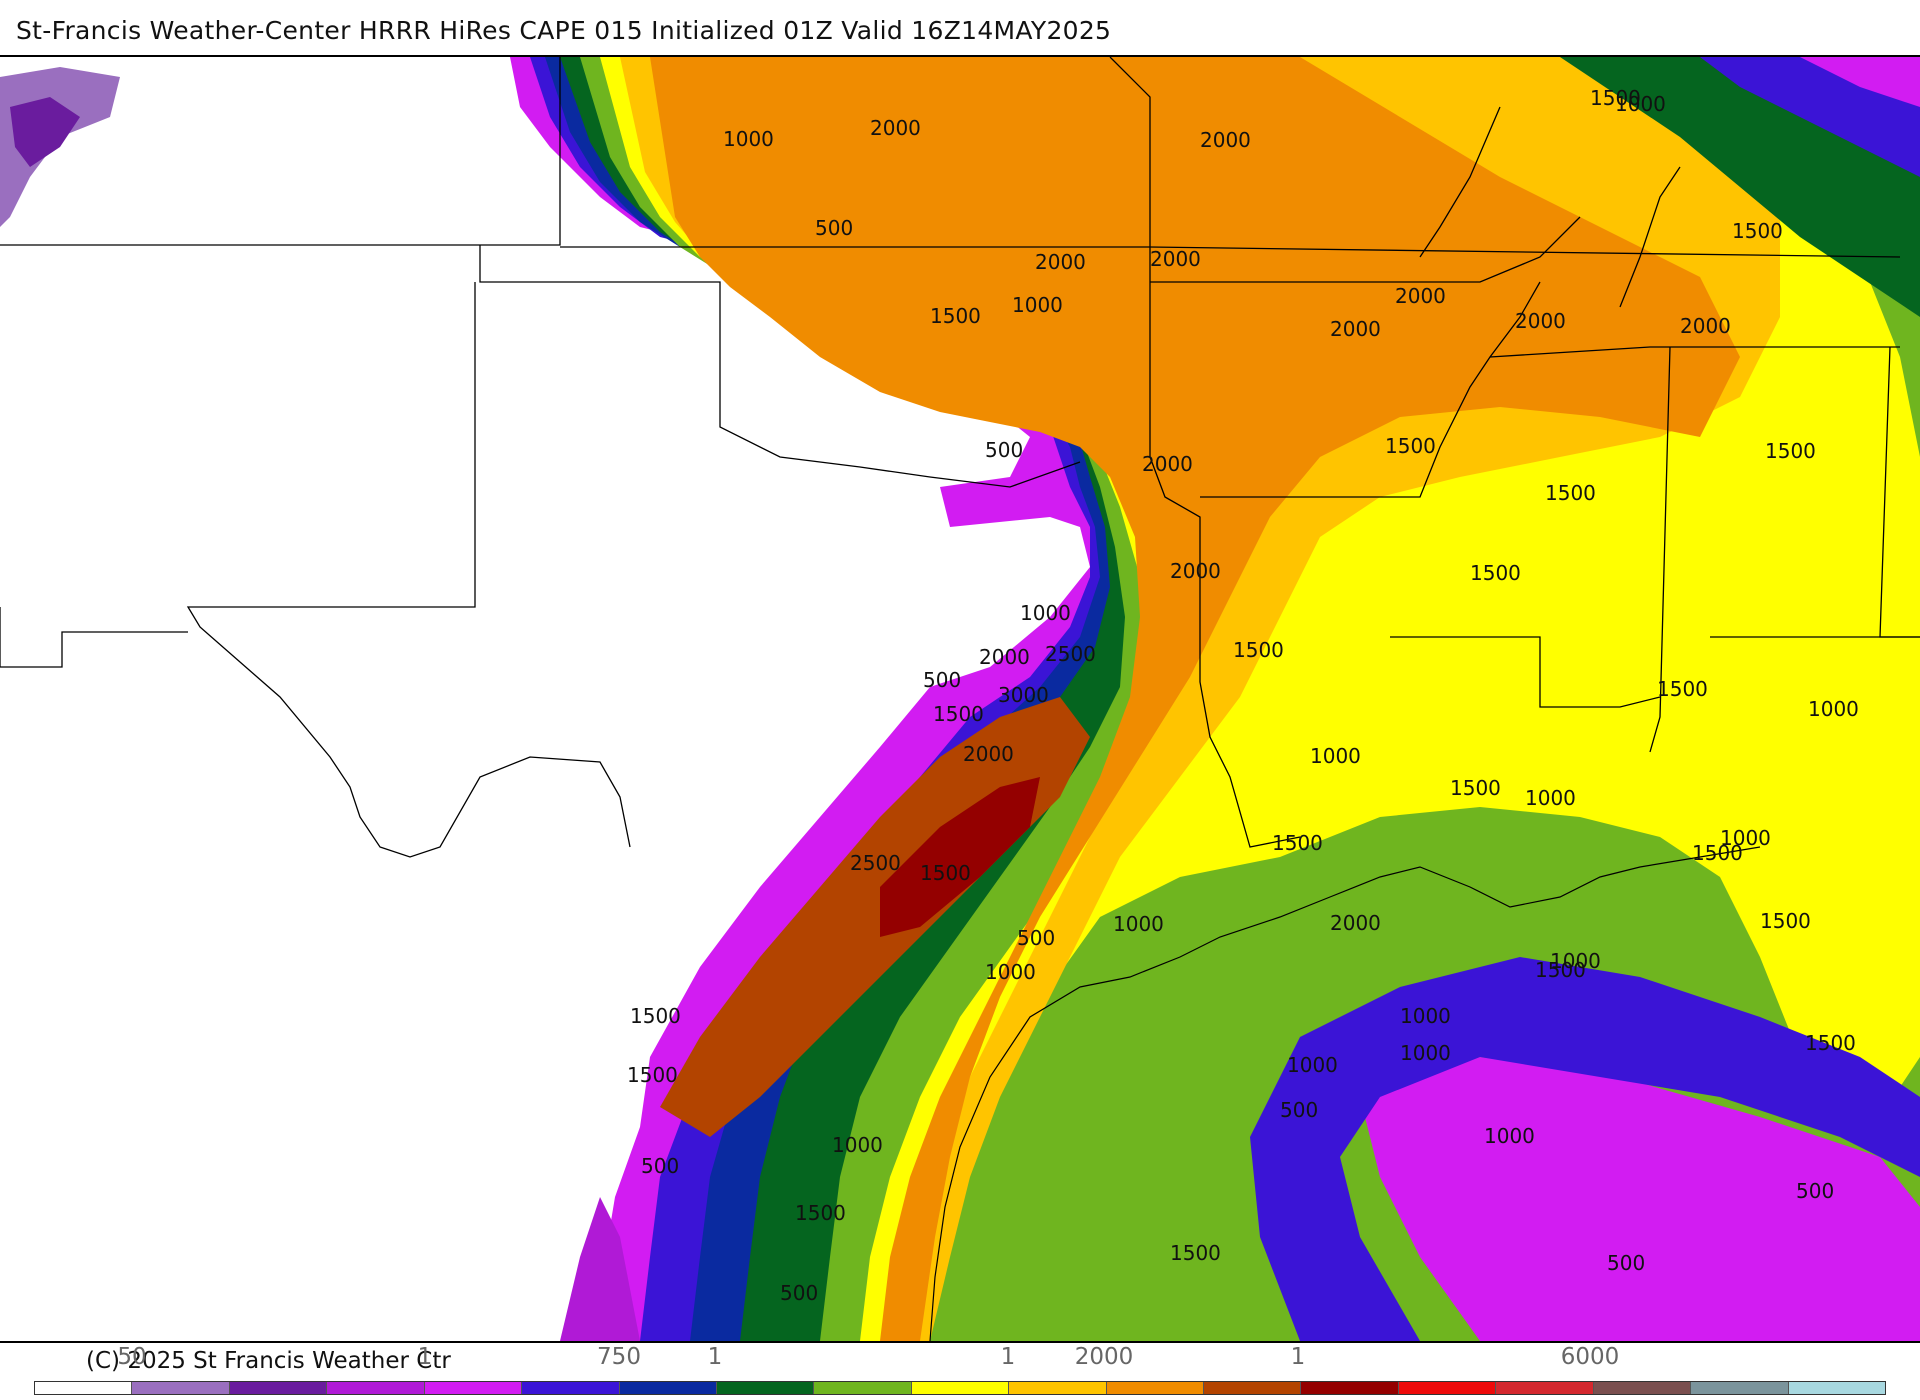 This screenshot has width=1920, height=1400. I want to click on cape-band-gulf-violet, so click(1640, 1199).